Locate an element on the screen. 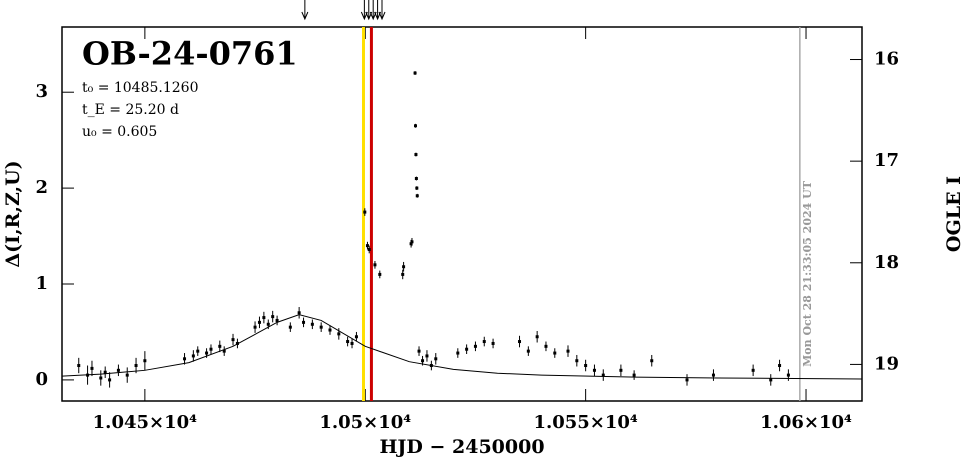 The height and width of the screenshot is (459, 965). x-tick-label: 1.055×10⁴ is located at coordinates (585, 422).